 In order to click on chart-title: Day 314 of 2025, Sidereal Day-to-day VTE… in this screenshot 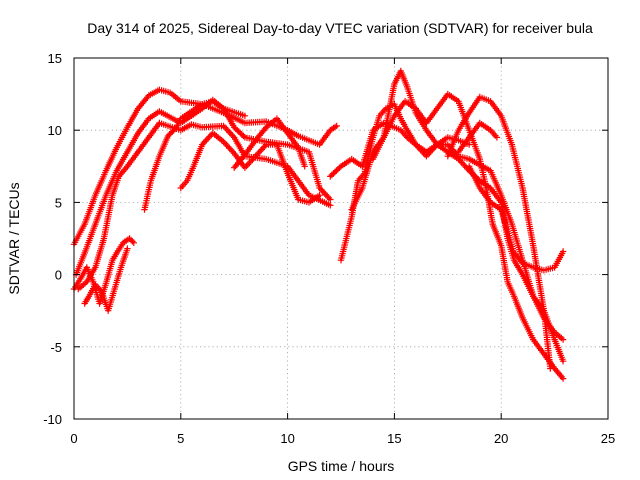, I will do `click(340, 28)`.